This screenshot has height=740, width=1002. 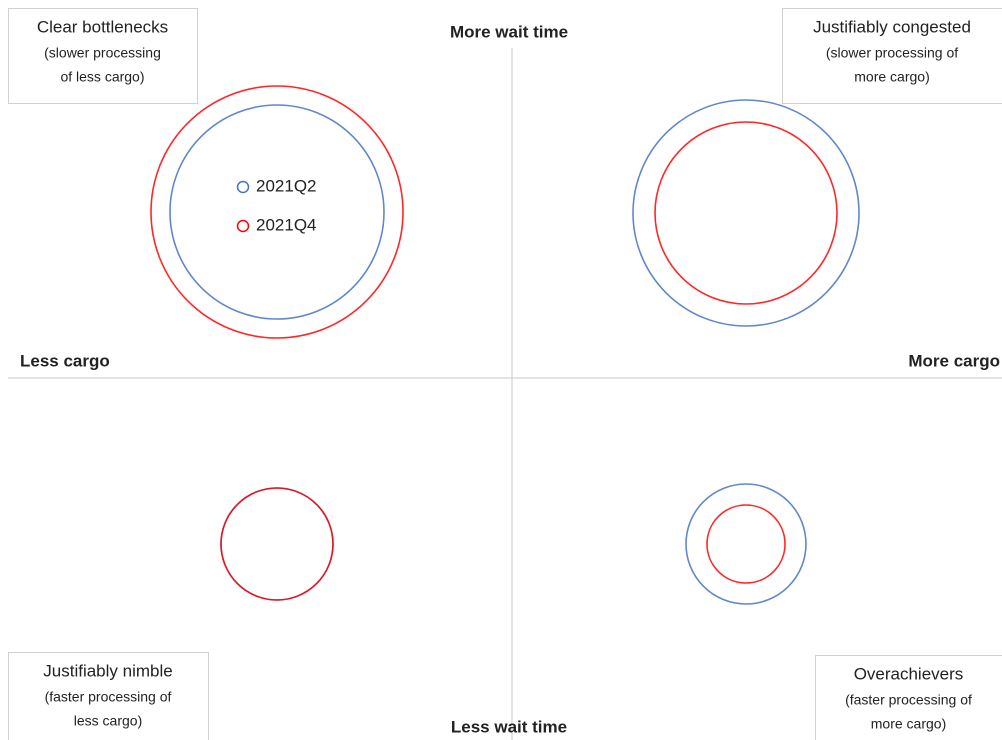 I want to click on quadrant-subtitle: of less cargo), so click(x=102, y=77).